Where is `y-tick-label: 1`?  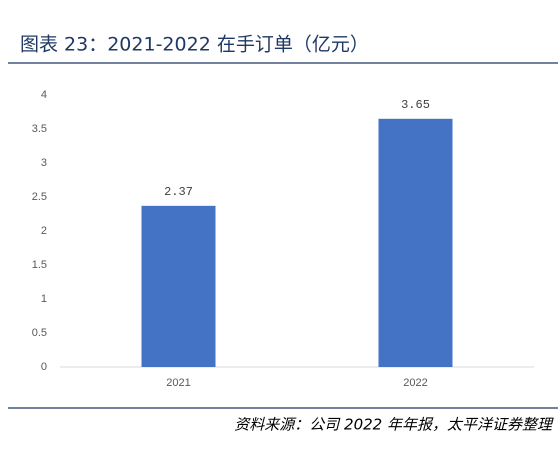 y-tick-label: 1 is located at coordinates (44, 299).